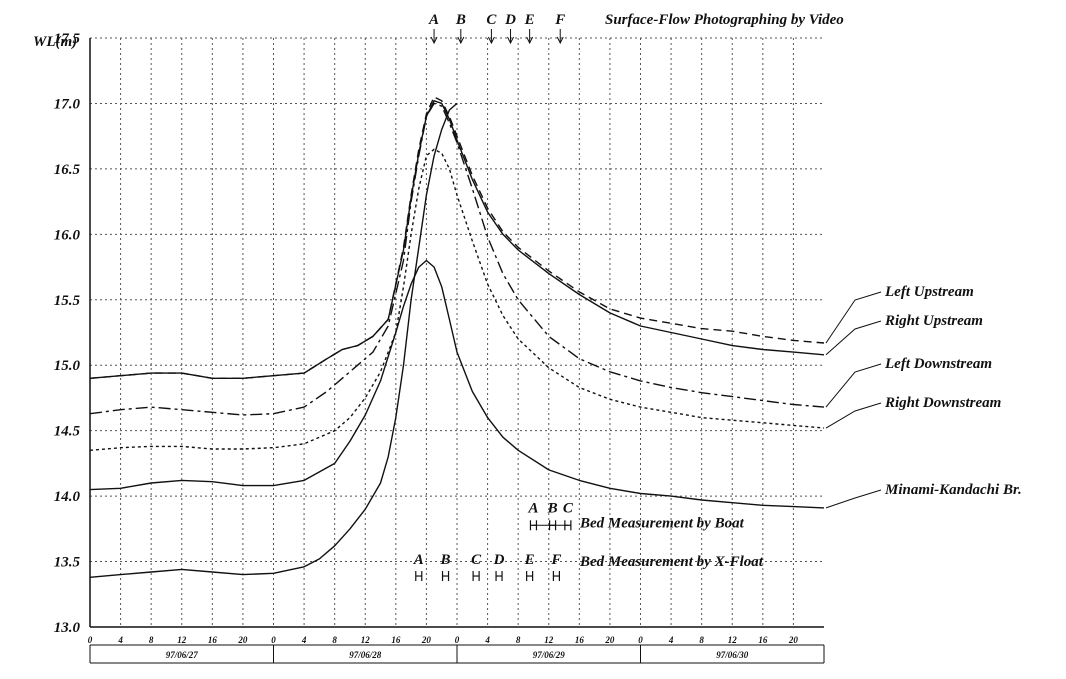 The image size is (1066, 679). I want to click on bed-boat-mark: B, so click(552, 508).